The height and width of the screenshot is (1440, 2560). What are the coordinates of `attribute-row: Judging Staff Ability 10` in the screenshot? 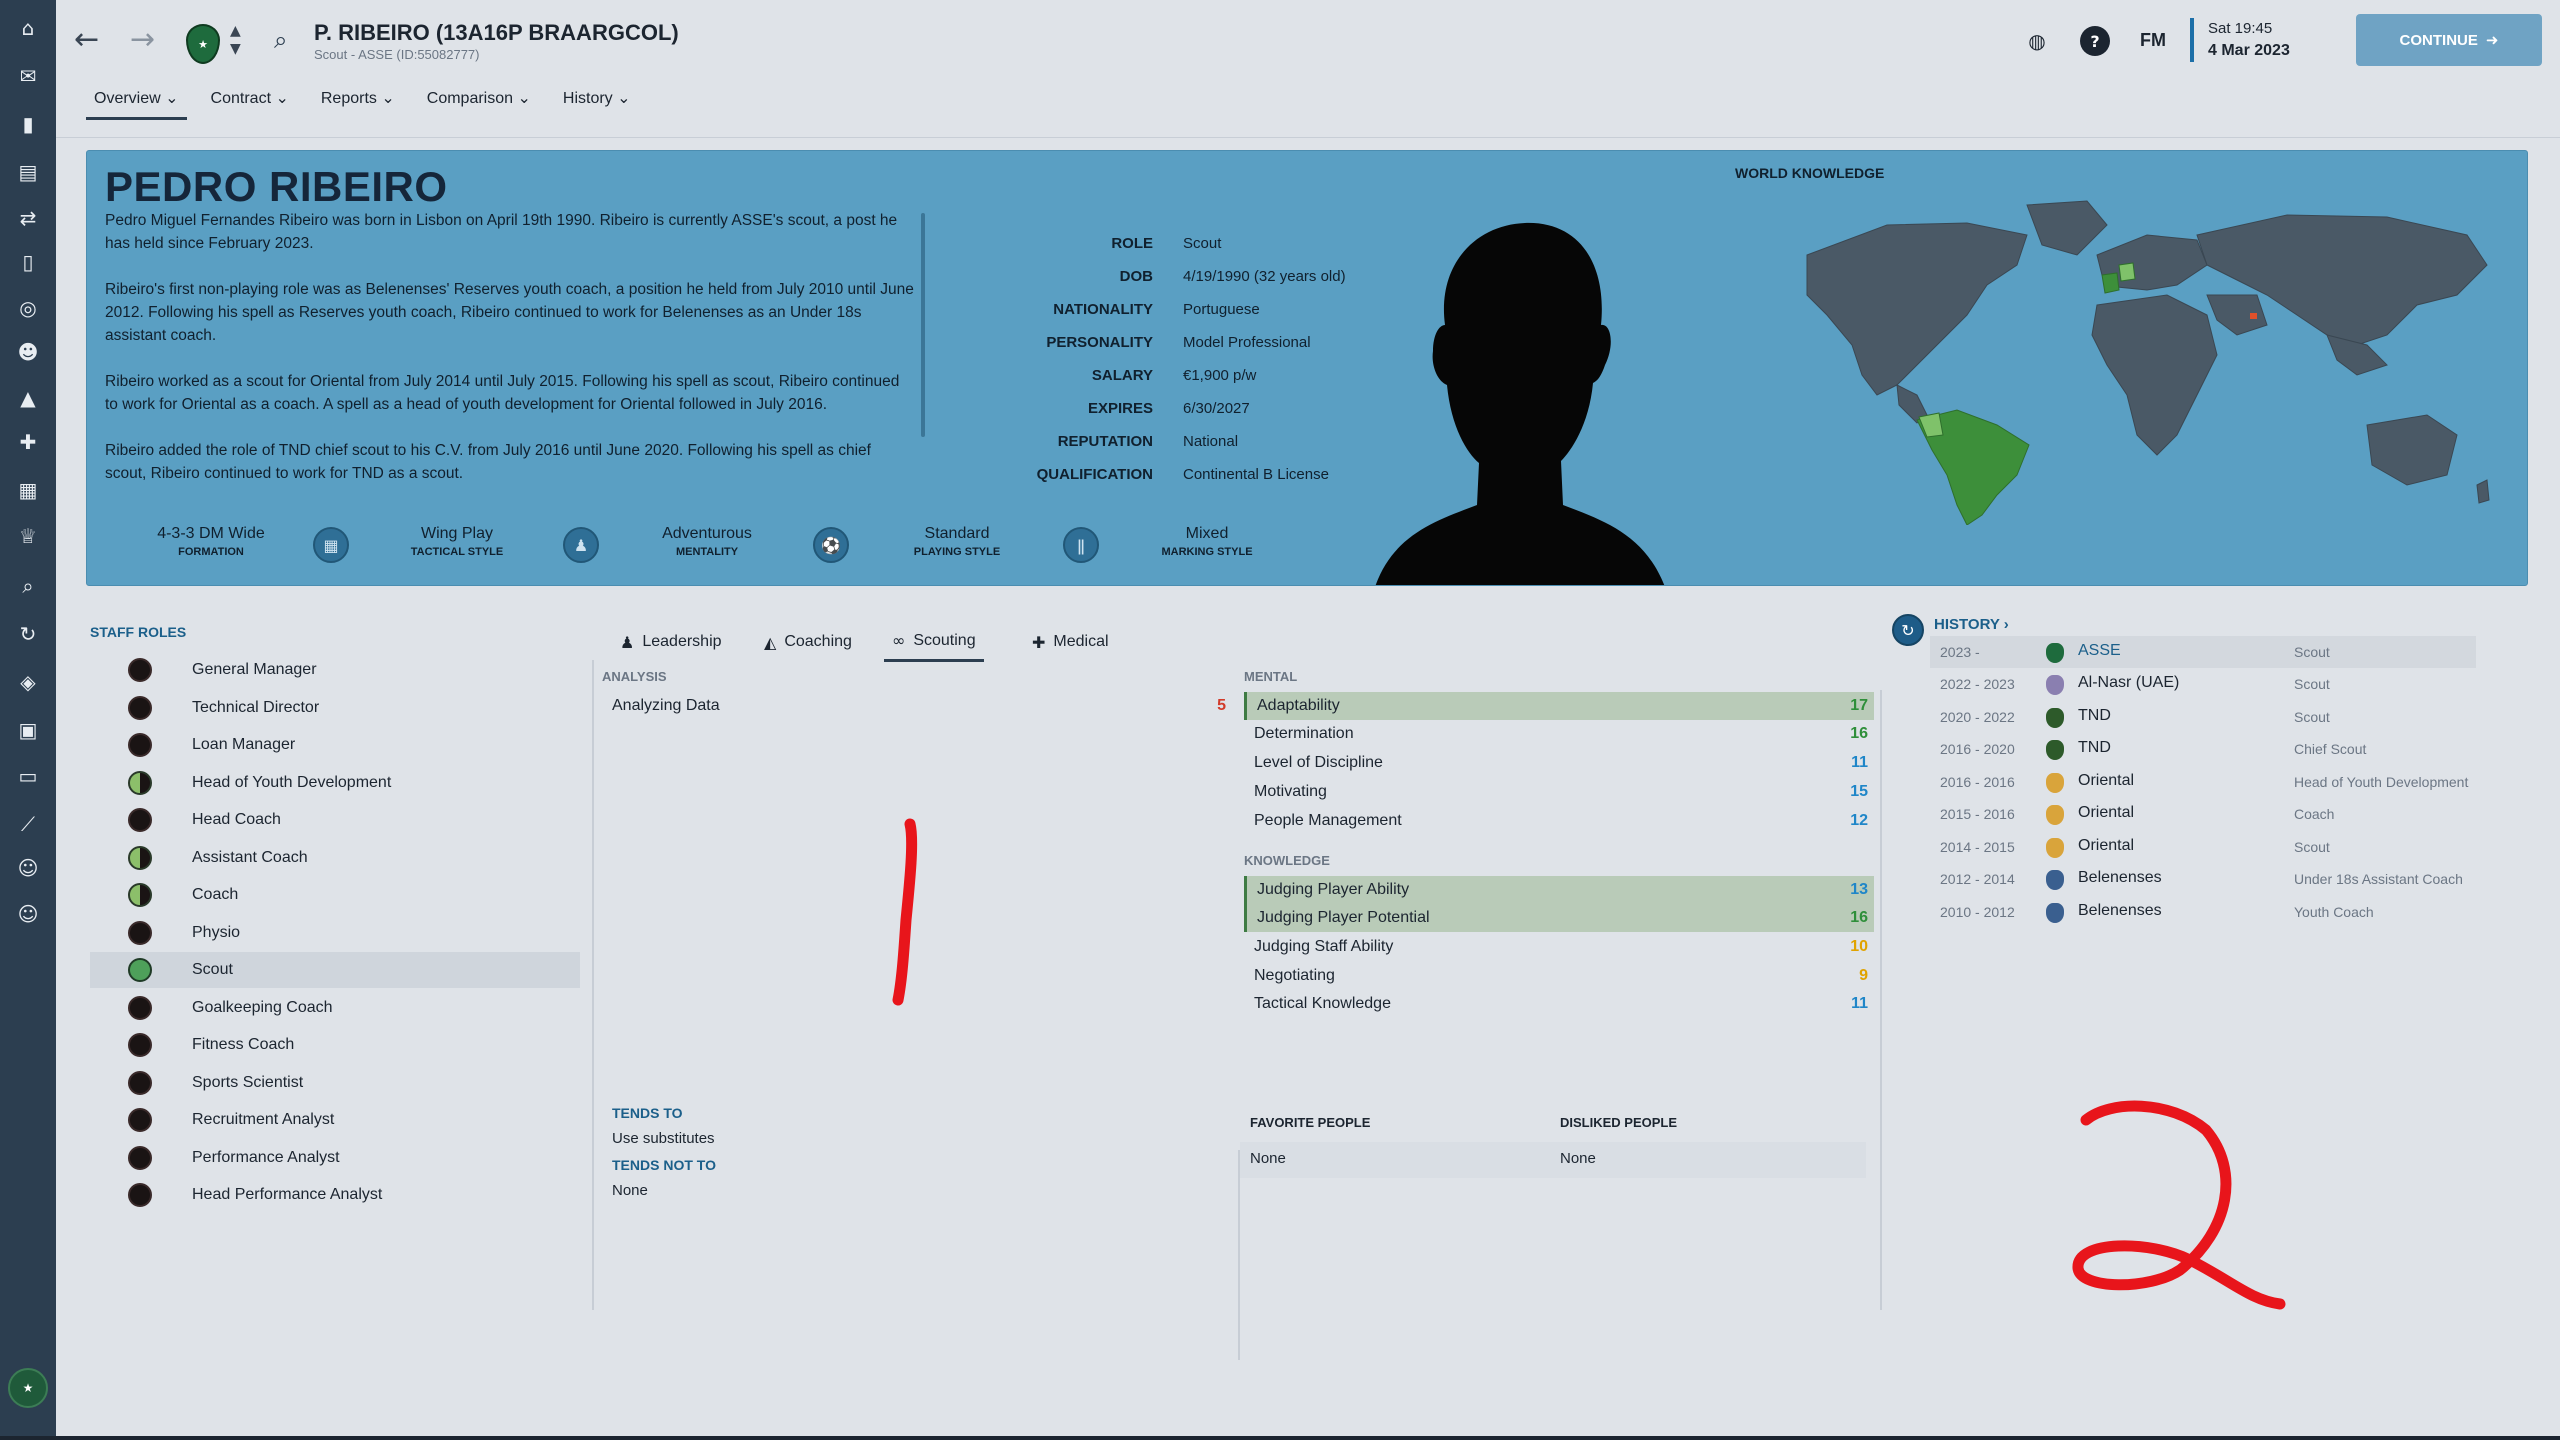 It's located at (1561, 946).